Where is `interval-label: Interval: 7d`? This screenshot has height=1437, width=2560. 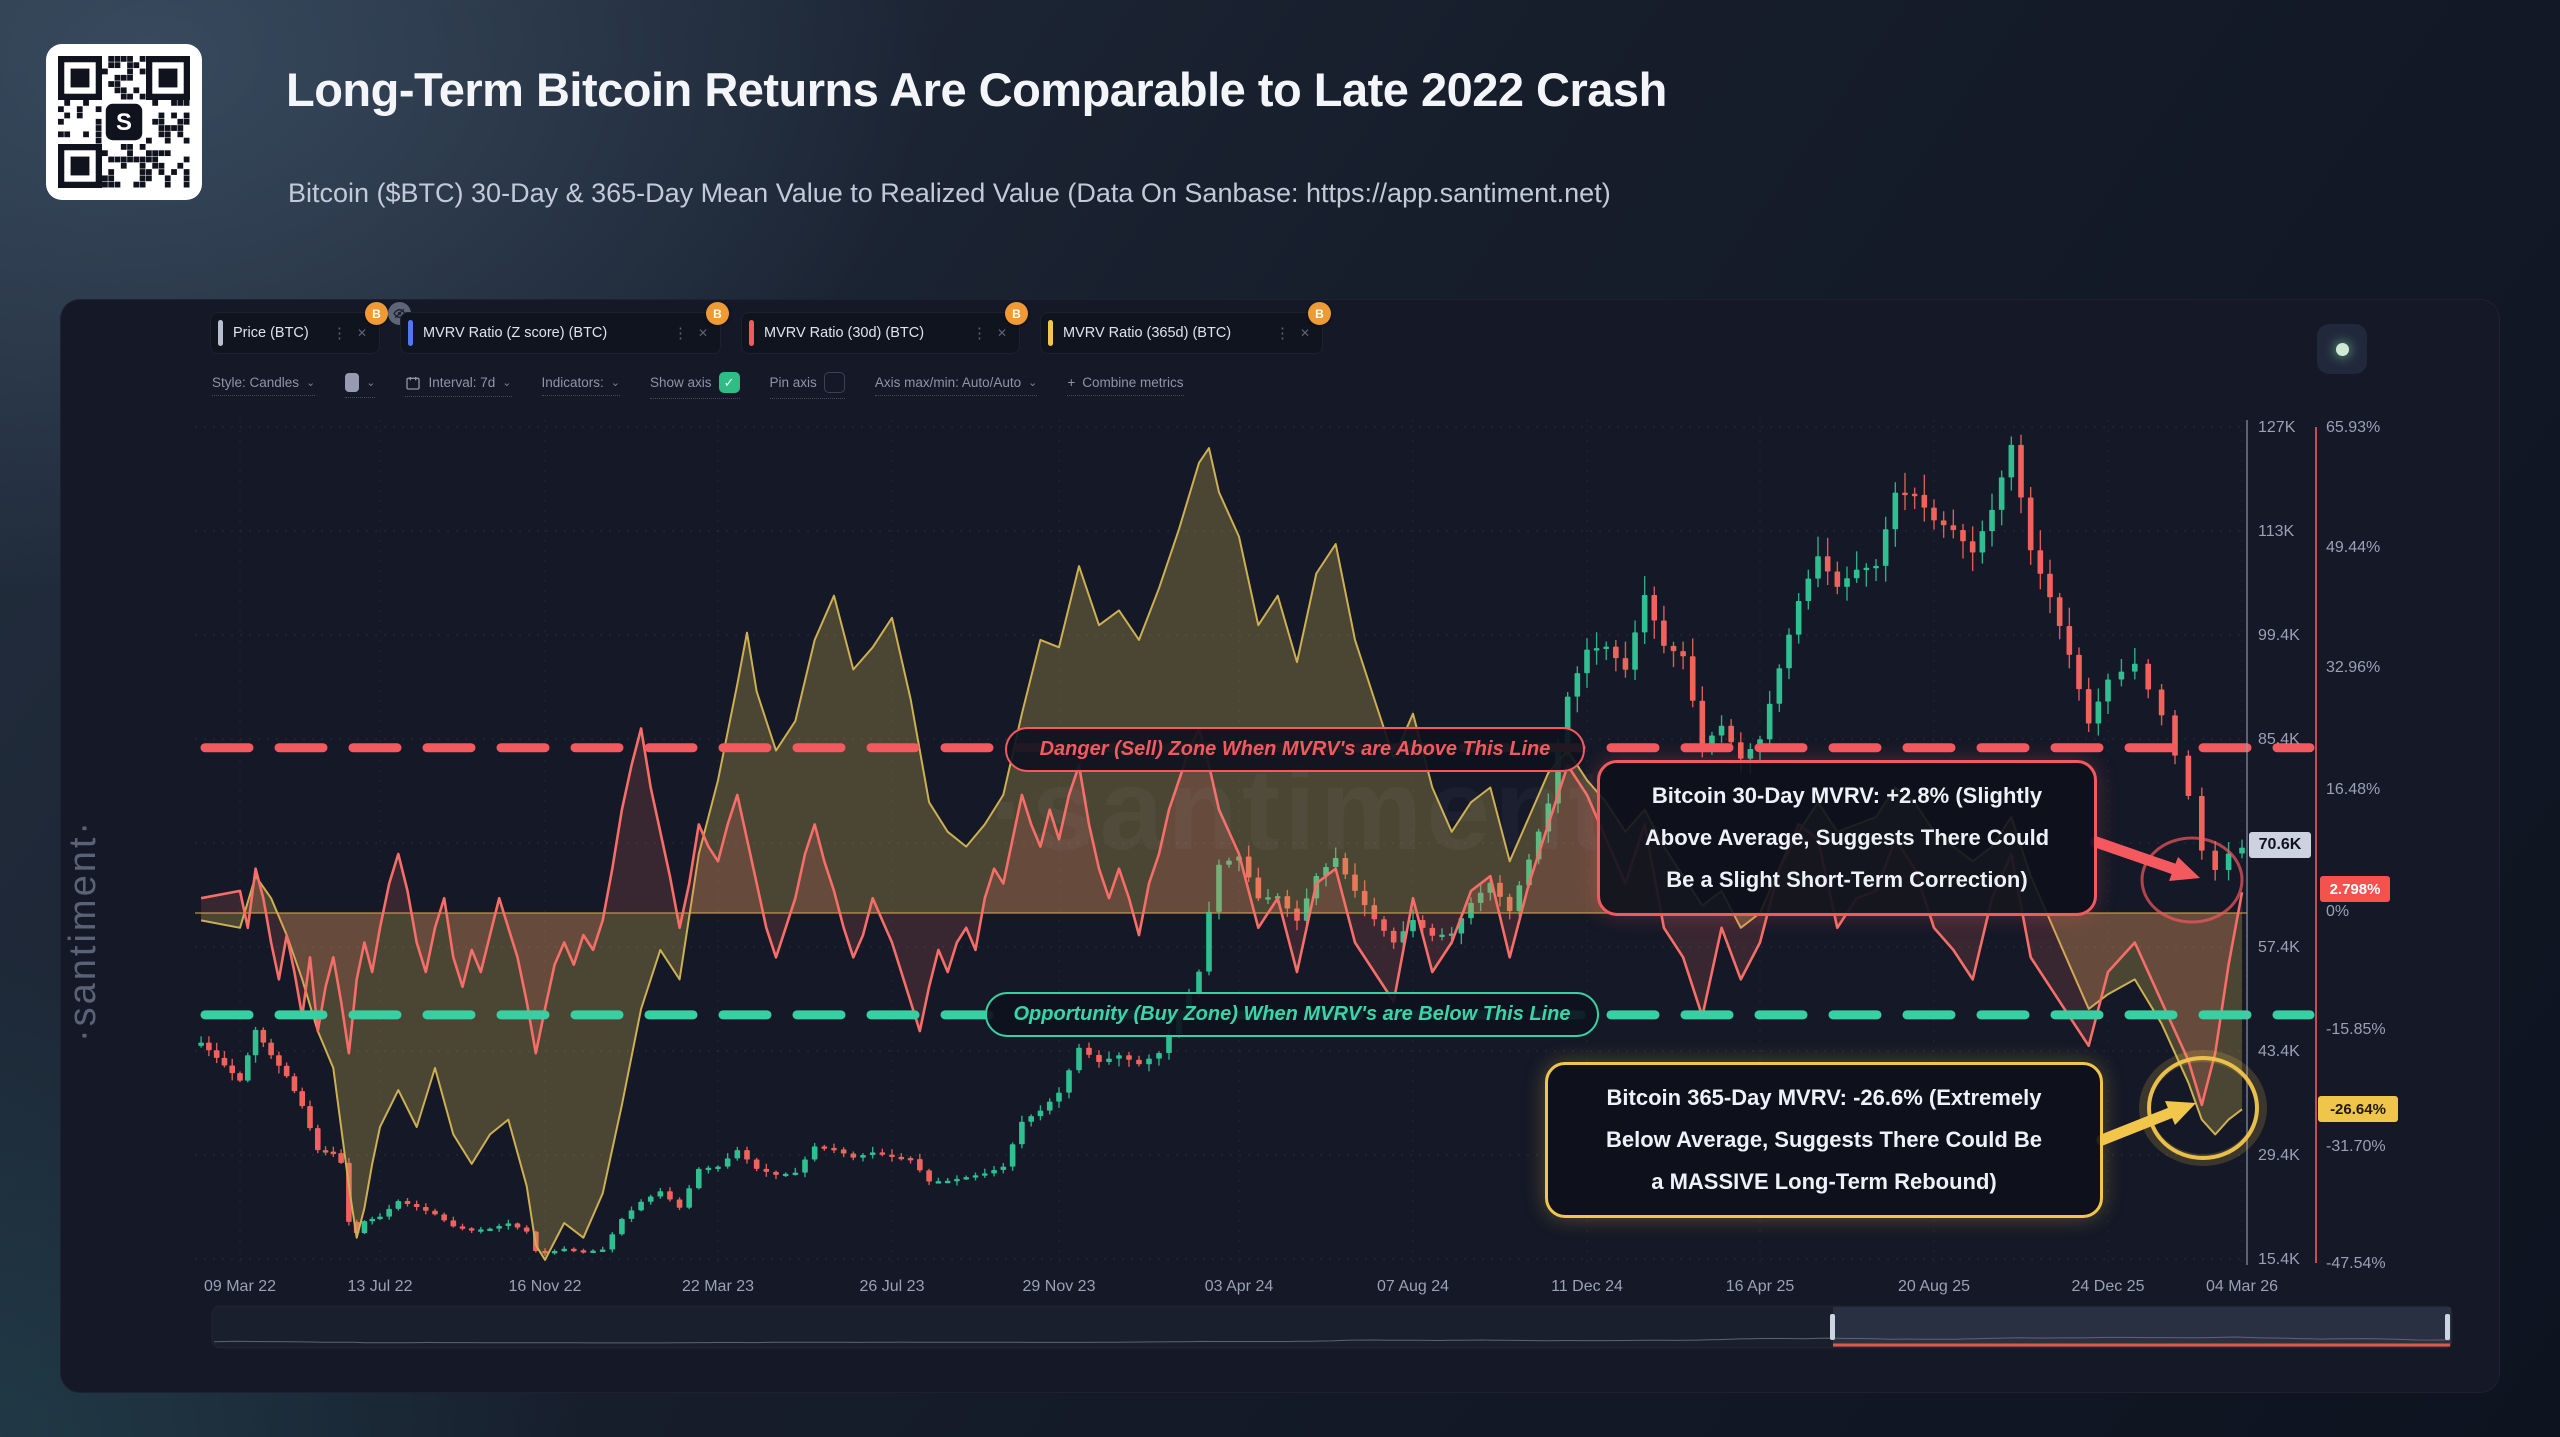 interval-label: Interval: 7d is located at coordinates (462, 382).